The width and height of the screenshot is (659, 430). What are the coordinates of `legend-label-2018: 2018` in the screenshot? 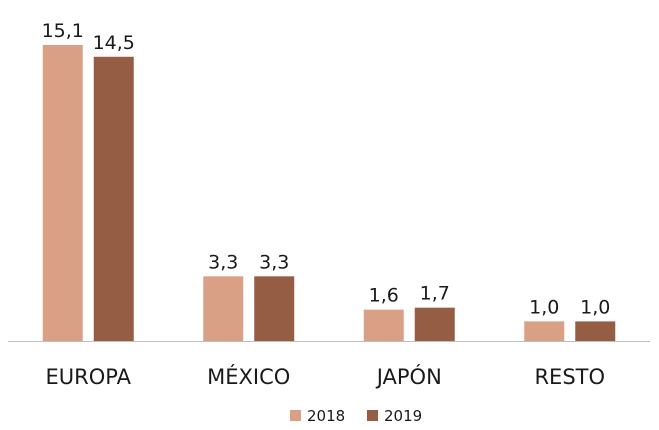 It's located at (326, 416).